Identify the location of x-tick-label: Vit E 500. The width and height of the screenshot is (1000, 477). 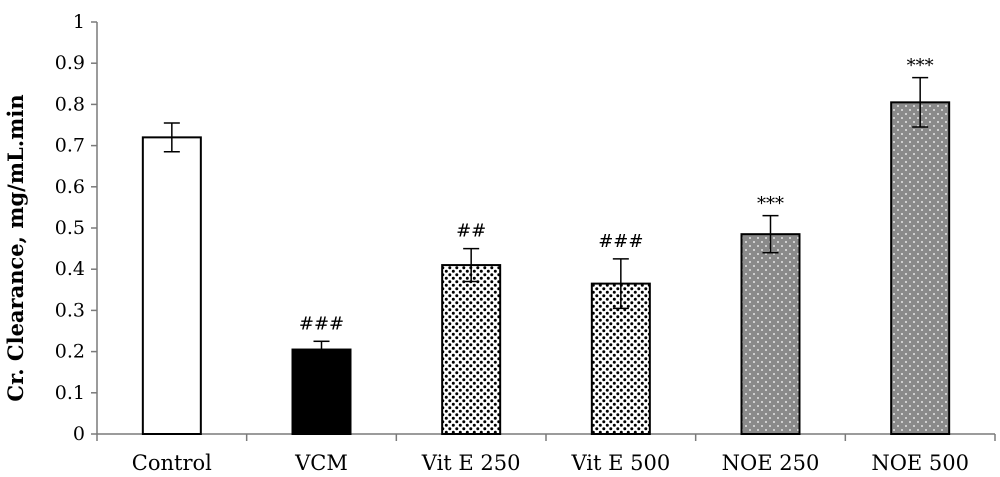
(620, 463).